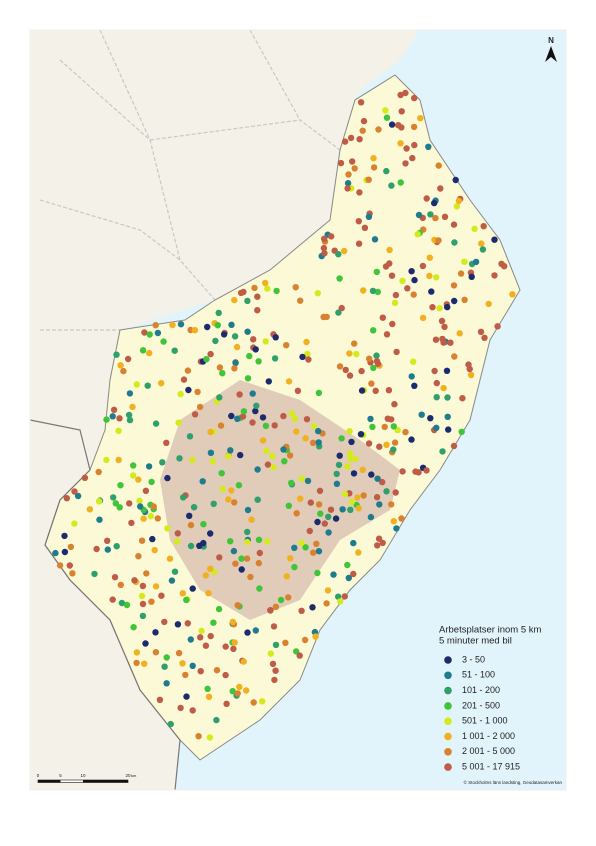 The height and width of the screenshot is (846, 596). What do you see at coordinates (491, 766) in the screenshot?
I see `legend-label: 5 001 - 17 915` at bounding box center [491, 766].